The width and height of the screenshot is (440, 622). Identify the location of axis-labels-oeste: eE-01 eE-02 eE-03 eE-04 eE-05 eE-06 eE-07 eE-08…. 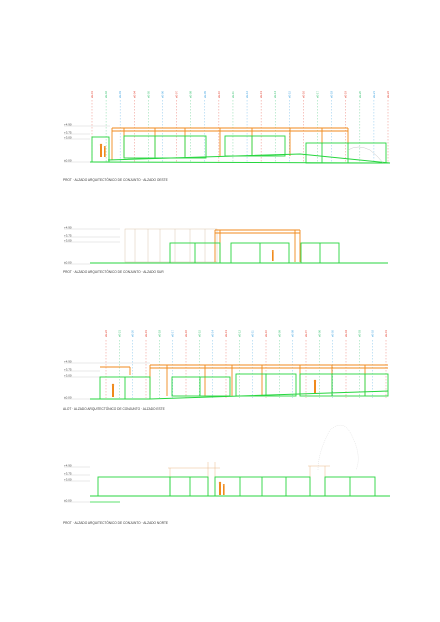
(240, 94).